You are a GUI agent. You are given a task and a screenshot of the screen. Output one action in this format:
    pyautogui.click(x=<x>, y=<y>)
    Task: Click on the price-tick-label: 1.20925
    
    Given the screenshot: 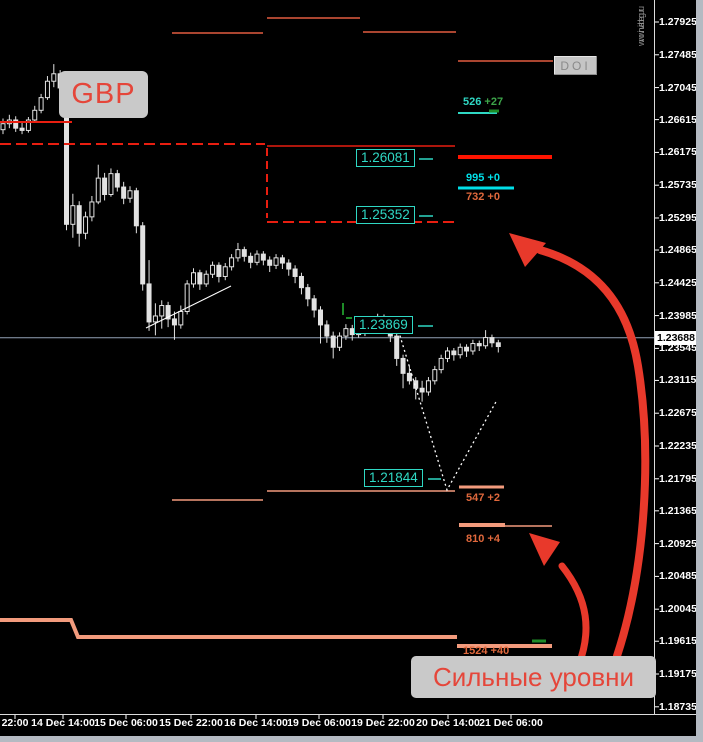 What is the action you would take?
    pyautogui.click(x=678, y=543)
    